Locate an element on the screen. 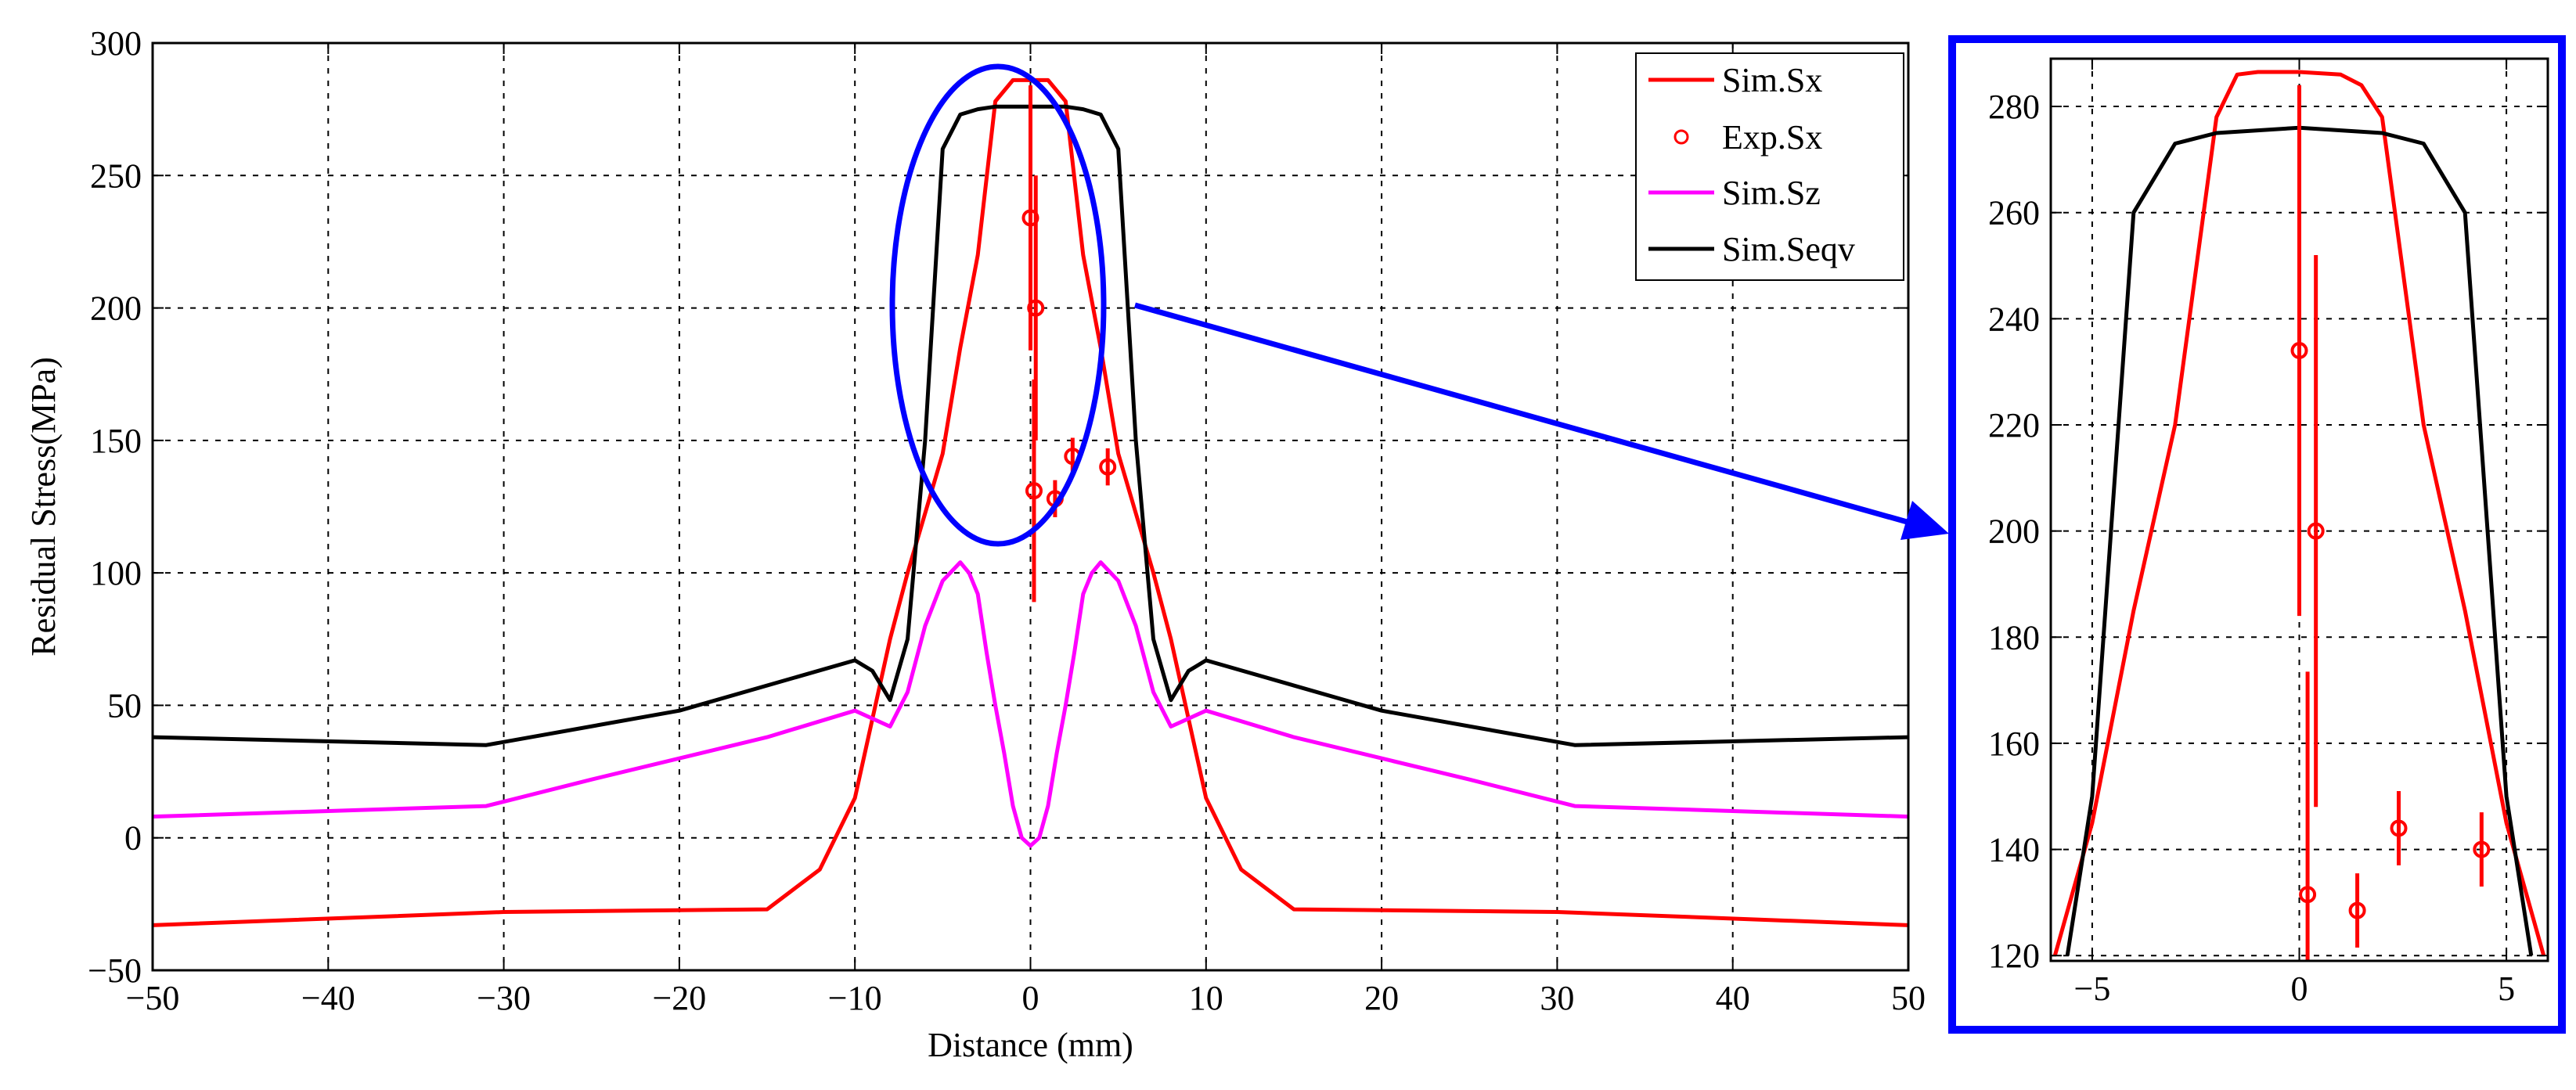 Image resolution: width=2576 pixels, height=1090 pixels. x-tick-label: 30 is located at coordinates (1557, 998).